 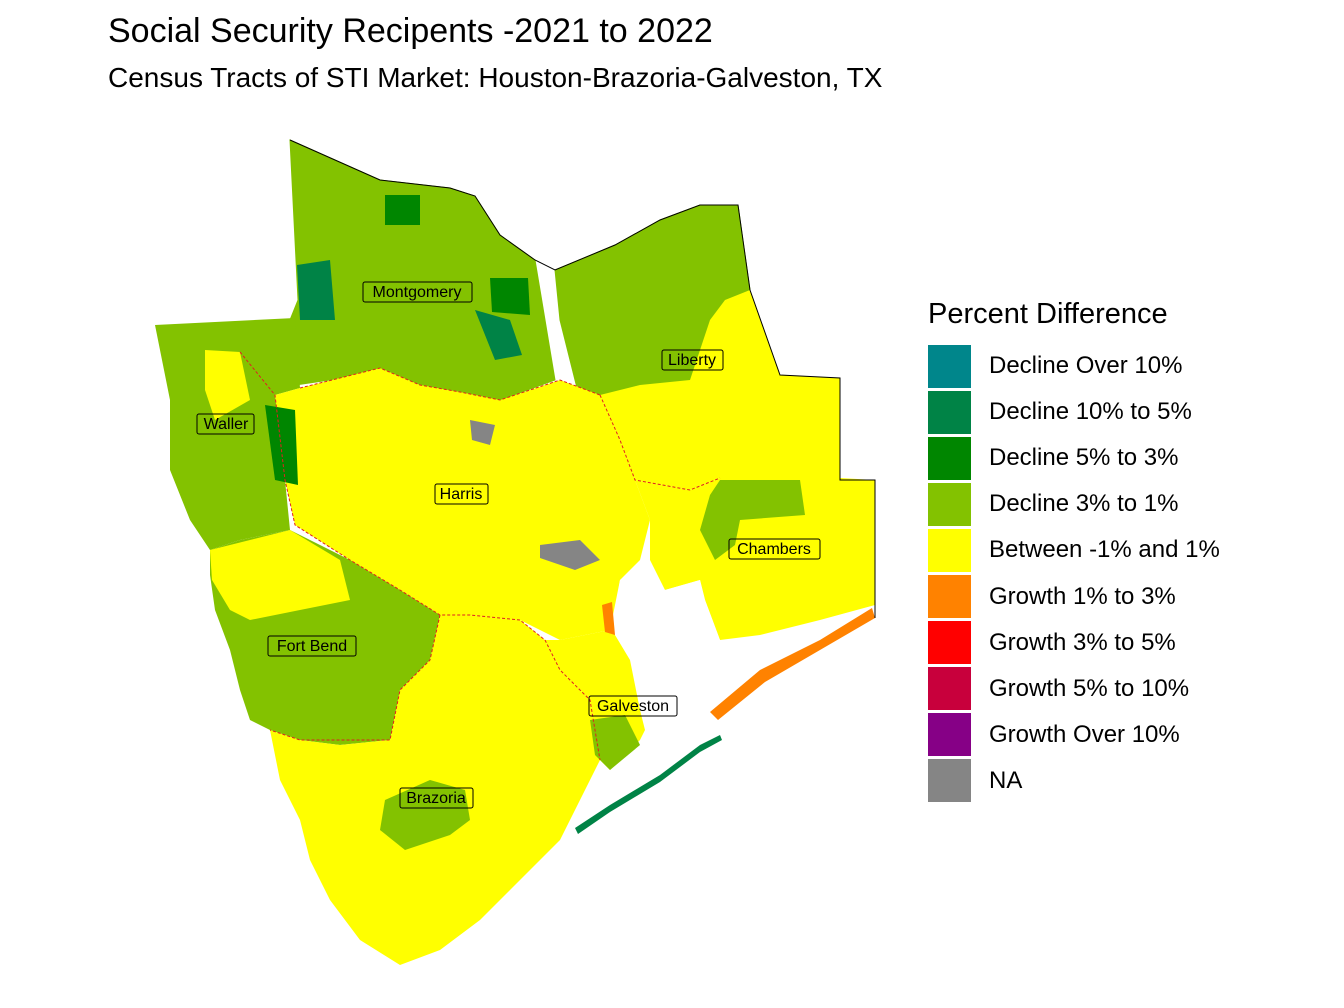 I want to click on county-label-waller: Waller, so click(x=225, y=424).